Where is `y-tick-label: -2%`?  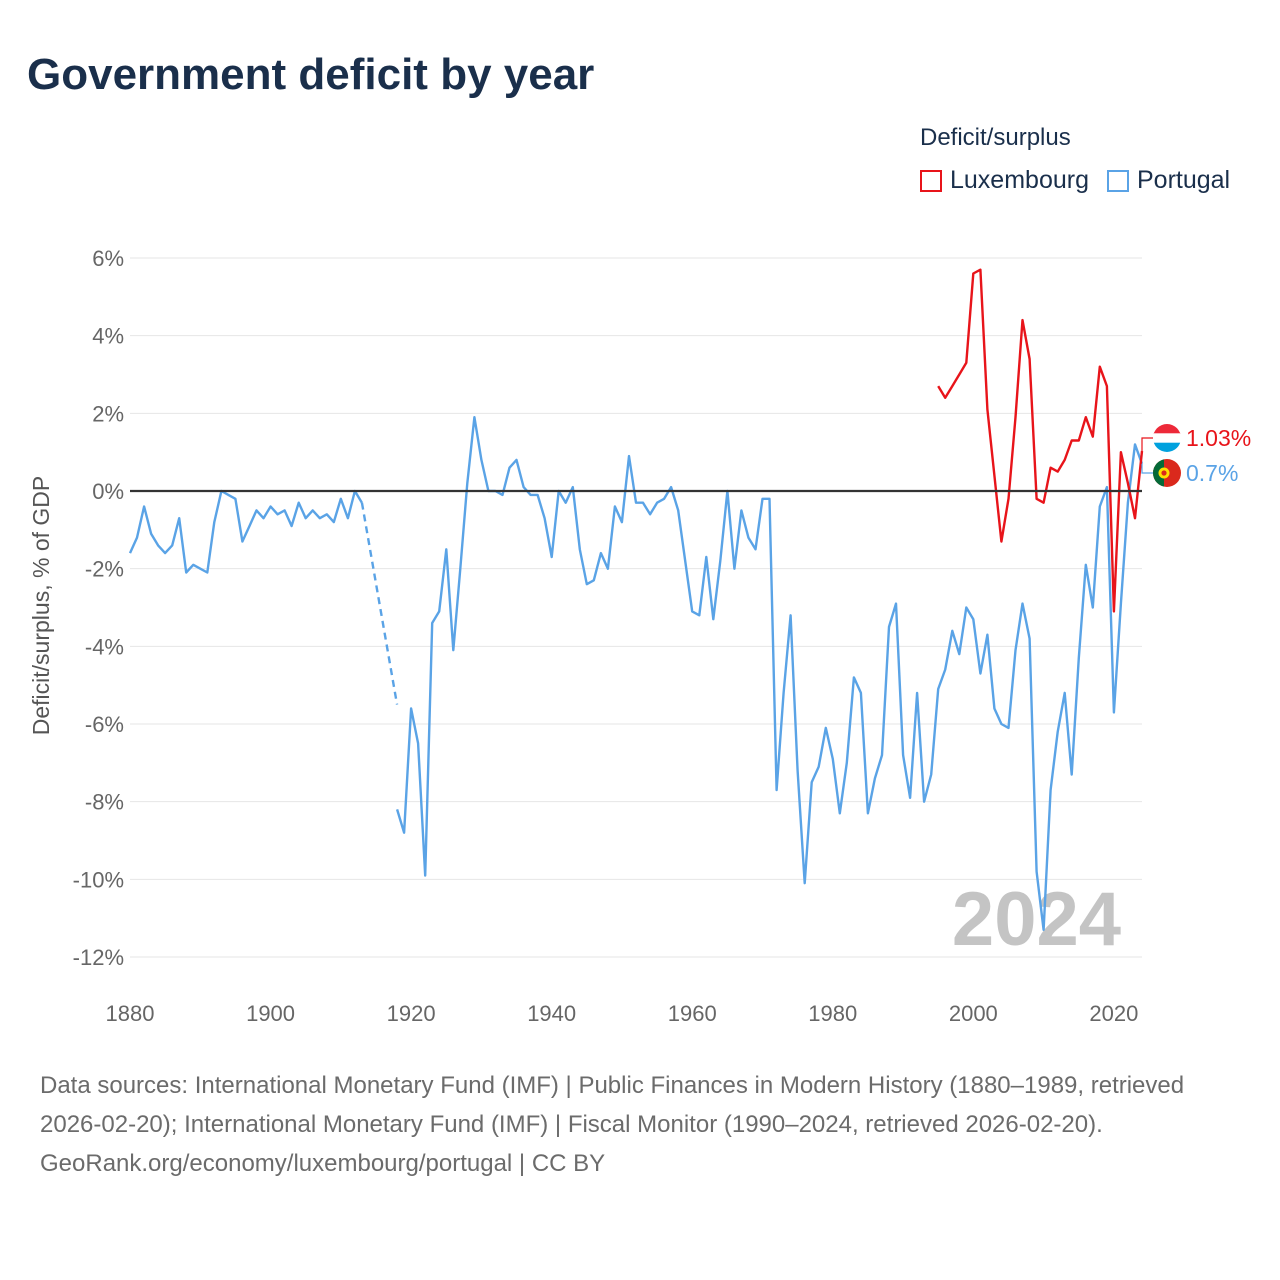
y-tick-label: -2% is located at coordinates (104, 569).